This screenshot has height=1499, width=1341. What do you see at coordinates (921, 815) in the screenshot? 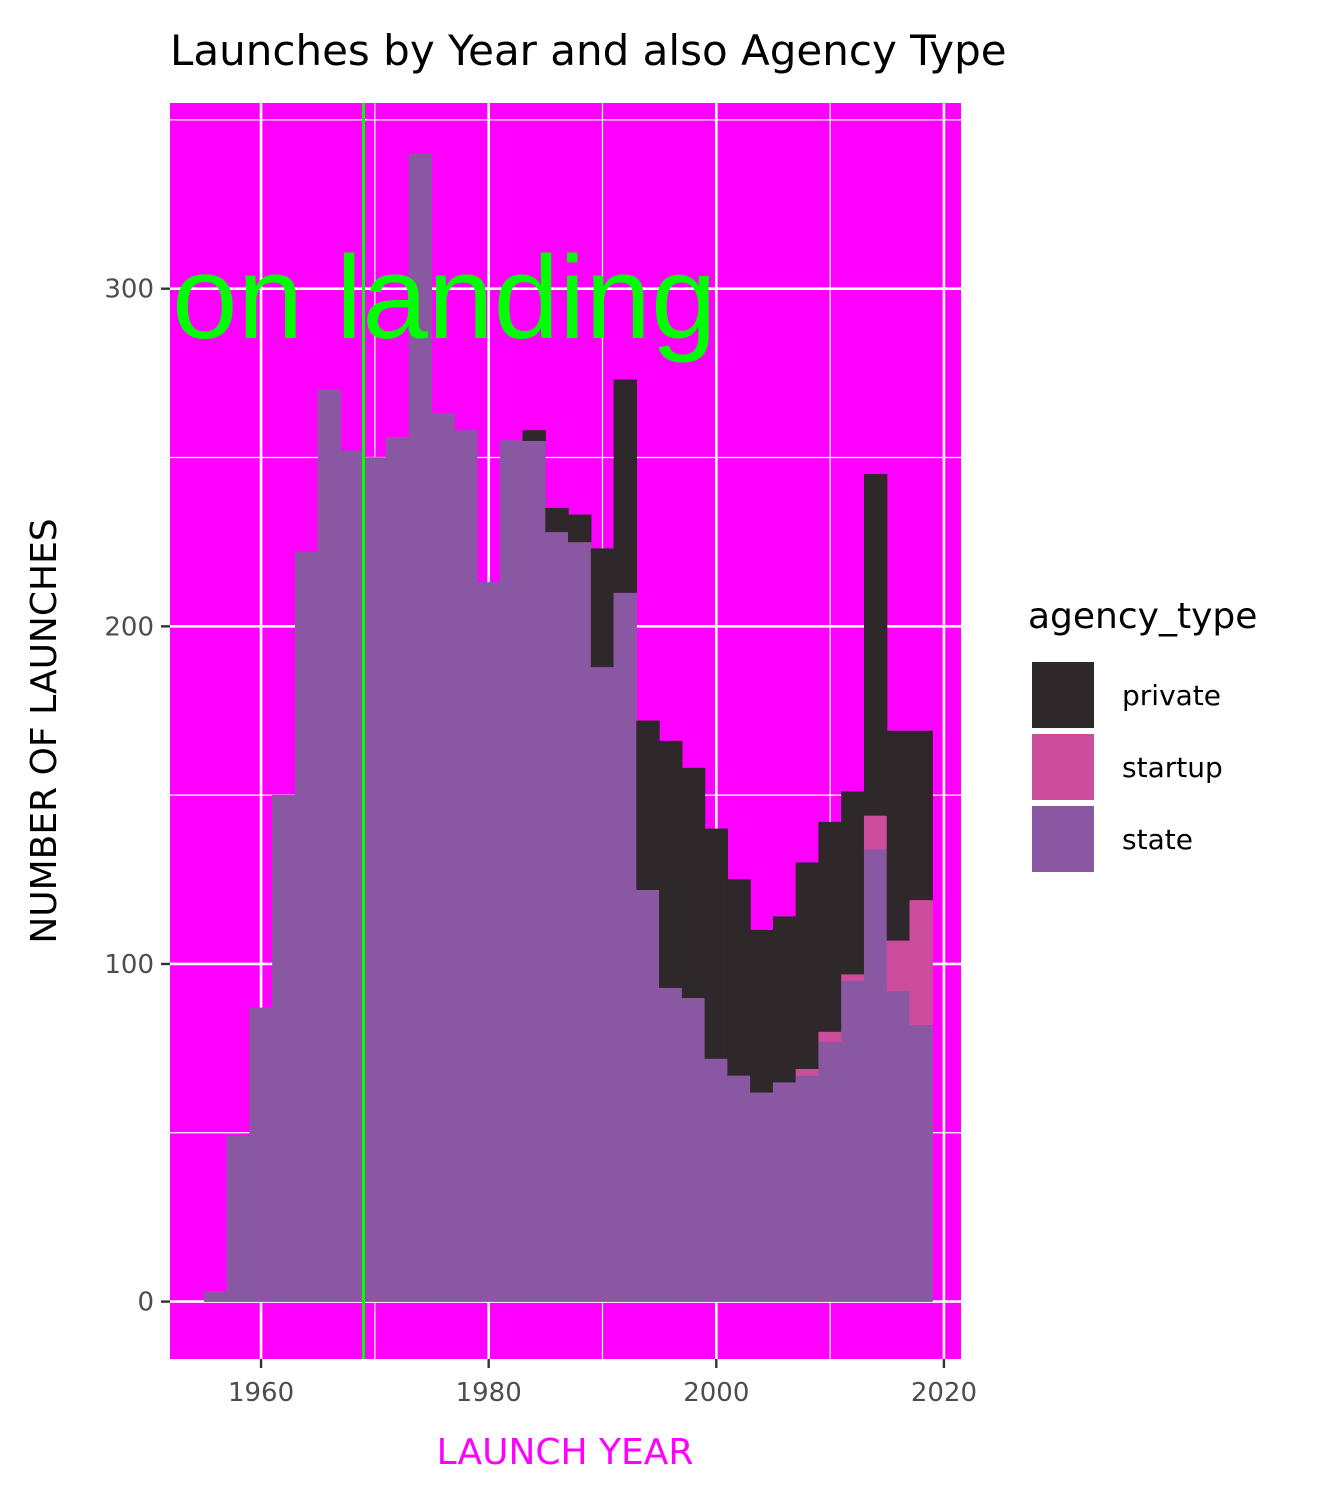
I see `bar-private-2017` at bounding box center [921, 815].